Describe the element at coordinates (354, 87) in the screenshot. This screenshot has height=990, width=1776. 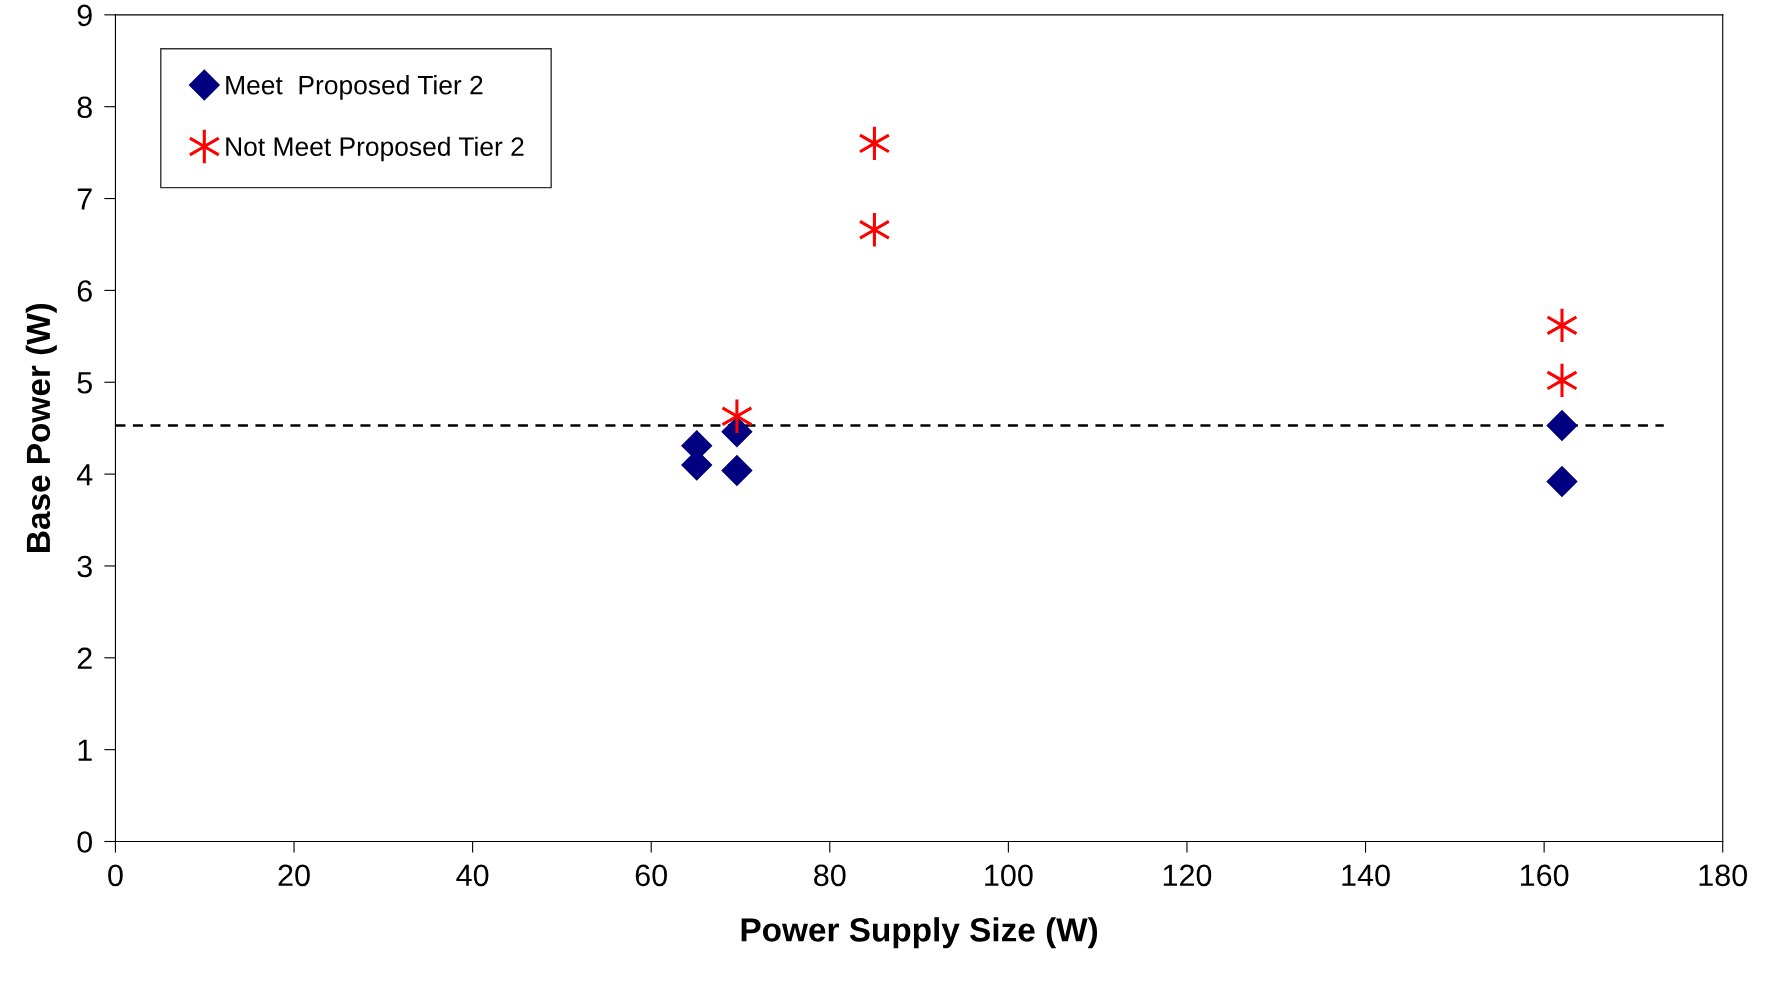
I see `legend-label: Meet Proposed Tier 2` at that location.